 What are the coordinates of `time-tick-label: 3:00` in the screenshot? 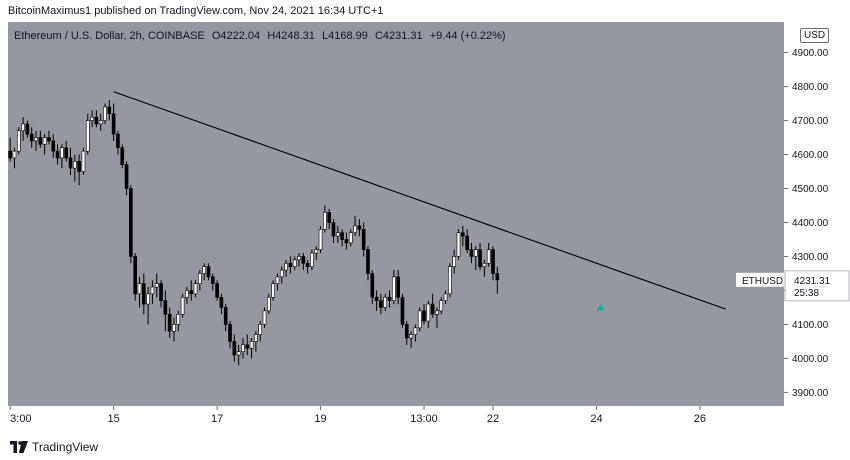 It's located at (20, 419).